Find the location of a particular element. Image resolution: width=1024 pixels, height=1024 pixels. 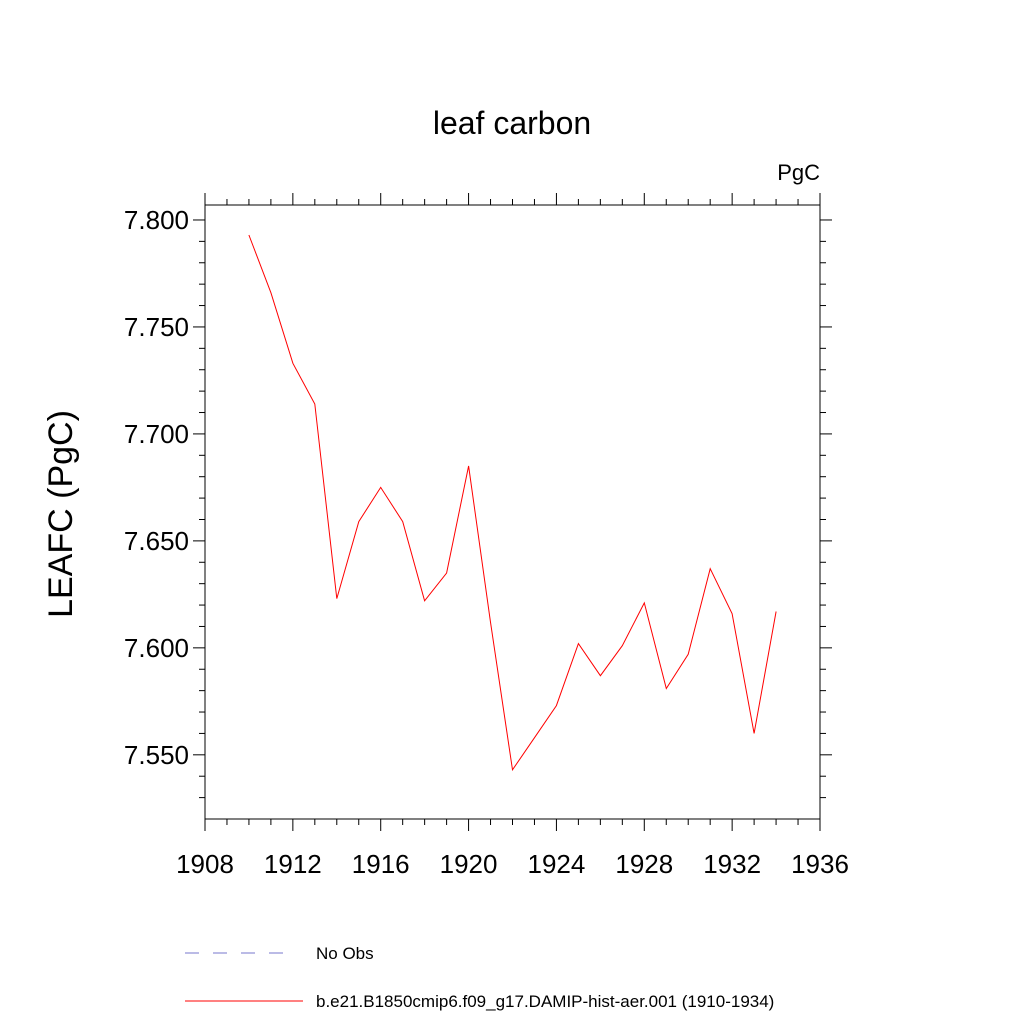

y-tick-label: 7.750 is located at coordinates (156, 327).